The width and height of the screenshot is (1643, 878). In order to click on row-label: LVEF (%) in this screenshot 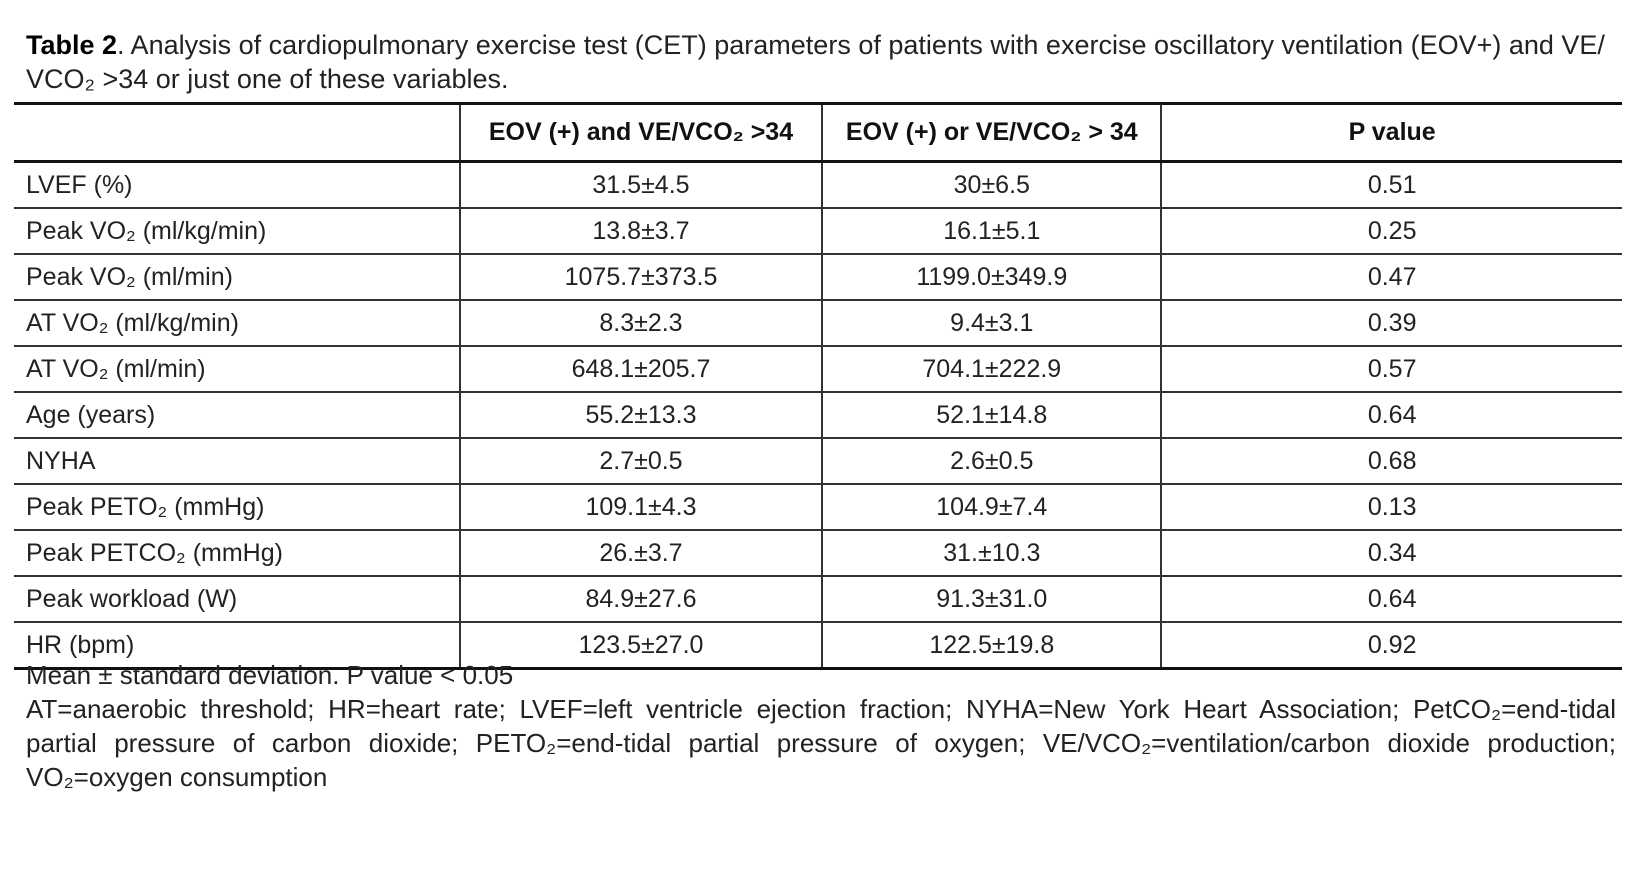, I will do `click(237, 185)`.